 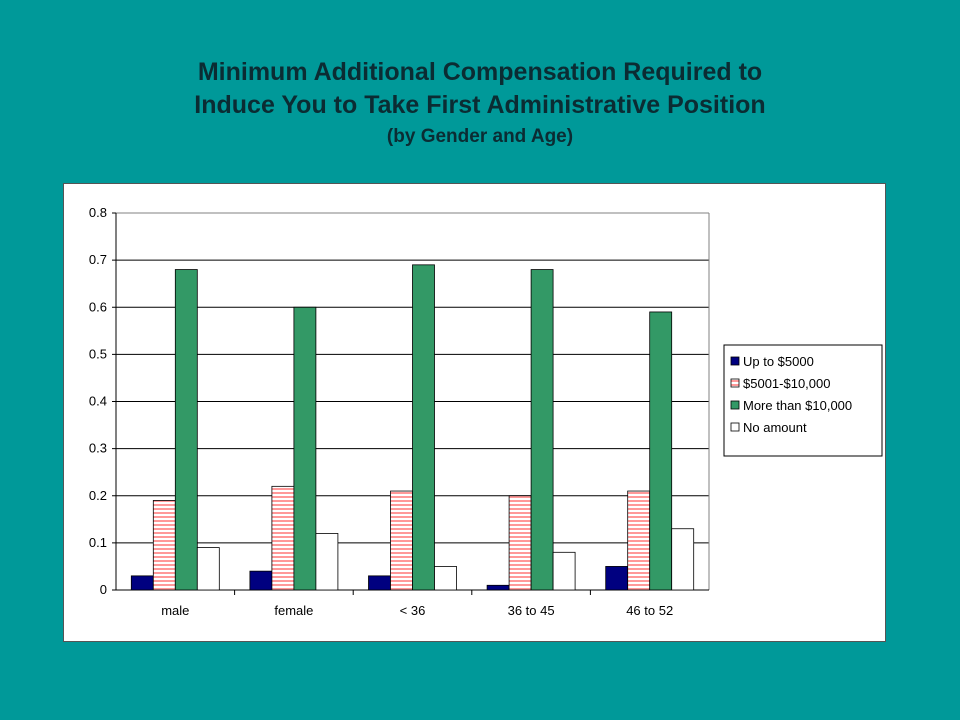 I want to click on y-tick-label: 0.8, so click(x=98, y=212).